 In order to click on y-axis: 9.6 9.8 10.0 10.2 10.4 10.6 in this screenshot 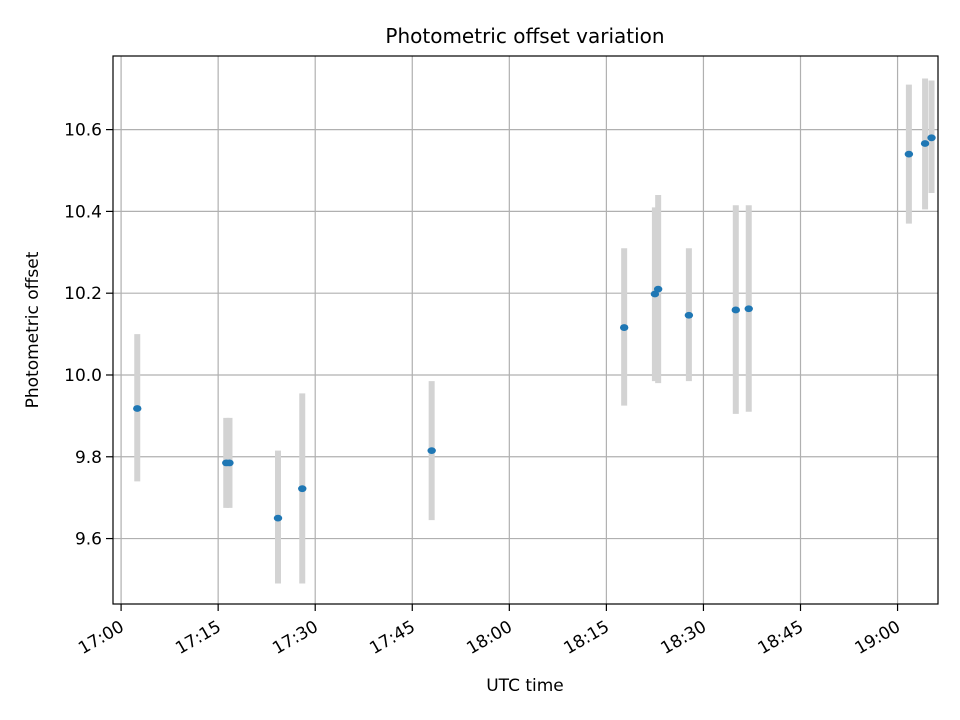, I will do `click(88, 335)`.